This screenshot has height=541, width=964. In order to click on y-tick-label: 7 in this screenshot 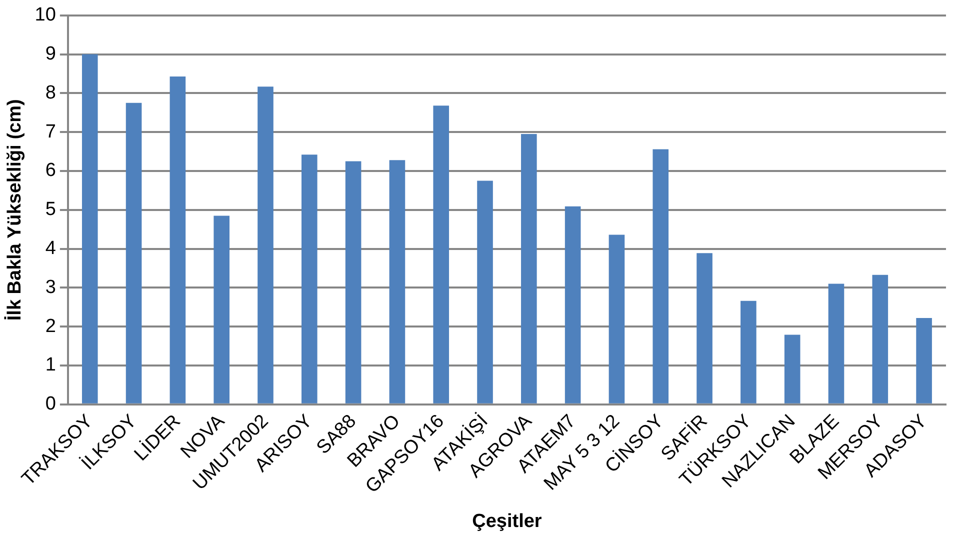, I will do `click(50, 131)`.